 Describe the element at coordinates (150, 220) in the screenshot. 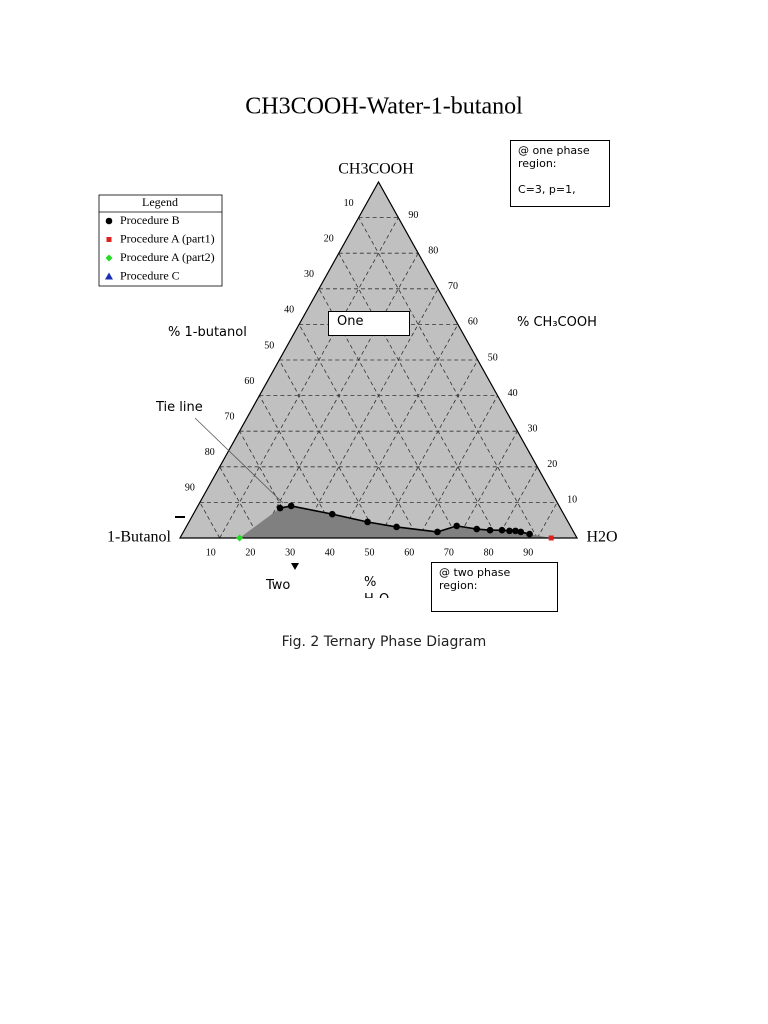

I see `legend-label: Procedure B` at that location.